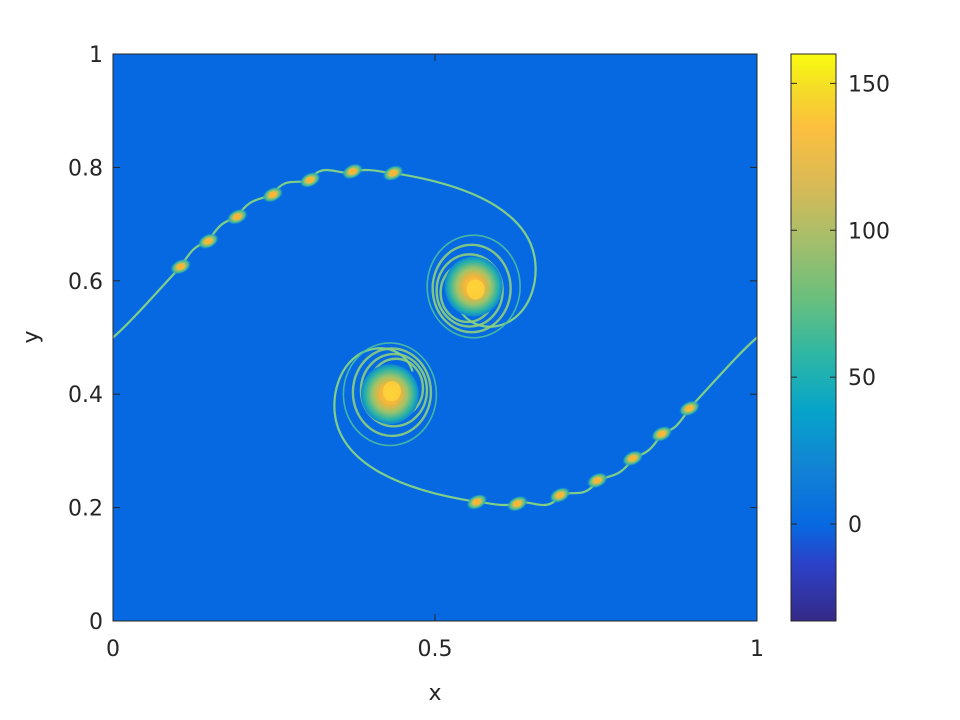 Image resolution: width=960 pixels, height=720 pixels. What do you see at coordinates (85, 395) in the screenshot?
I see `y-tick-label: 0.4` at bounding box center [85, 395].